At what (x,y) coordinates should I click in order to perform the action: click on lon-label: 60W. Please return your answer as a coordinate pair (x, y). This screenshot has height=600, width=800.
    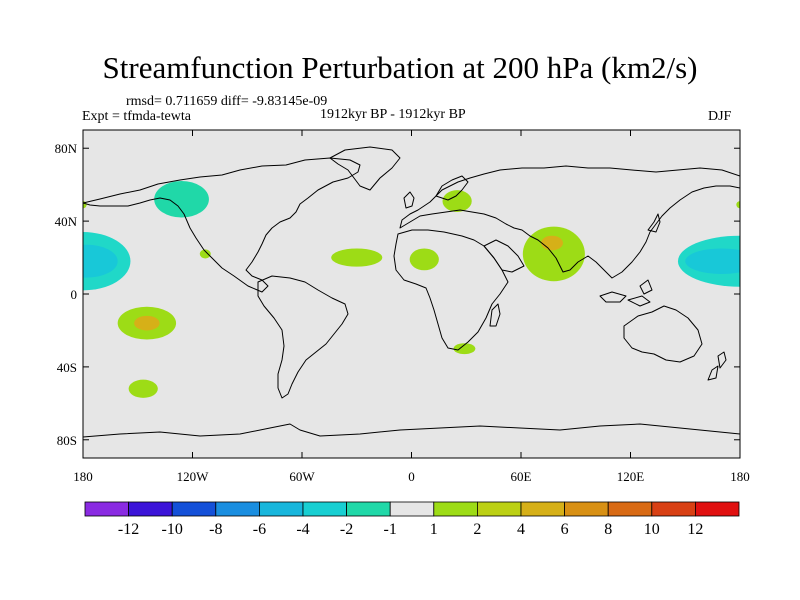
    Looking at the image, I should click on (302, 476).